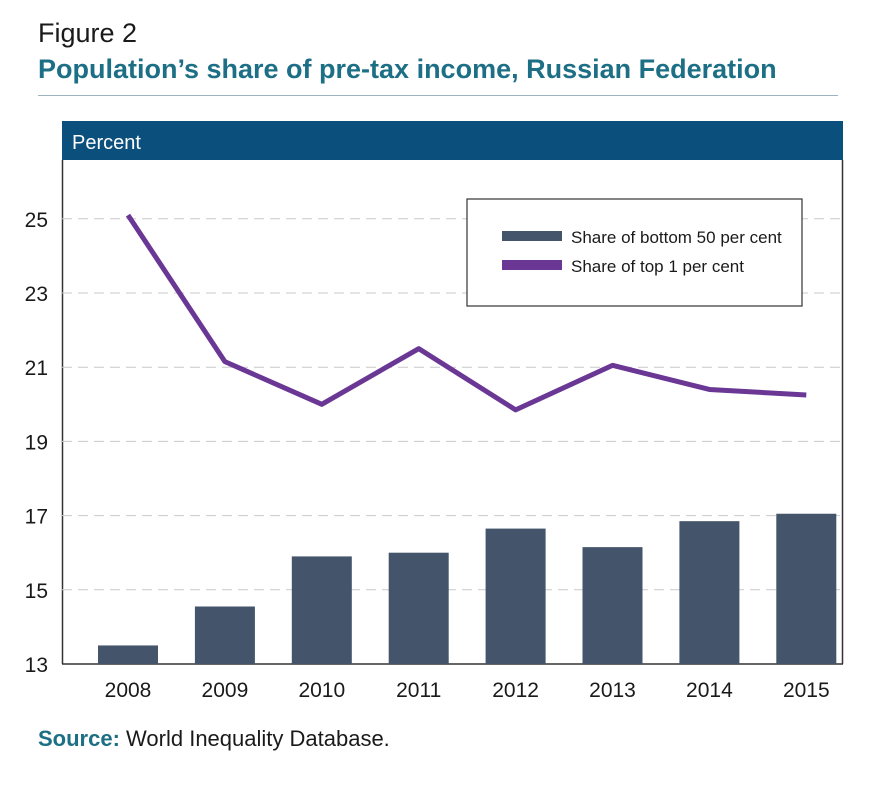 This screenshot has height=785, width=890. Describe the element at coordinates (418, 608) in the screenshot. I see `bar-2011` at that location.